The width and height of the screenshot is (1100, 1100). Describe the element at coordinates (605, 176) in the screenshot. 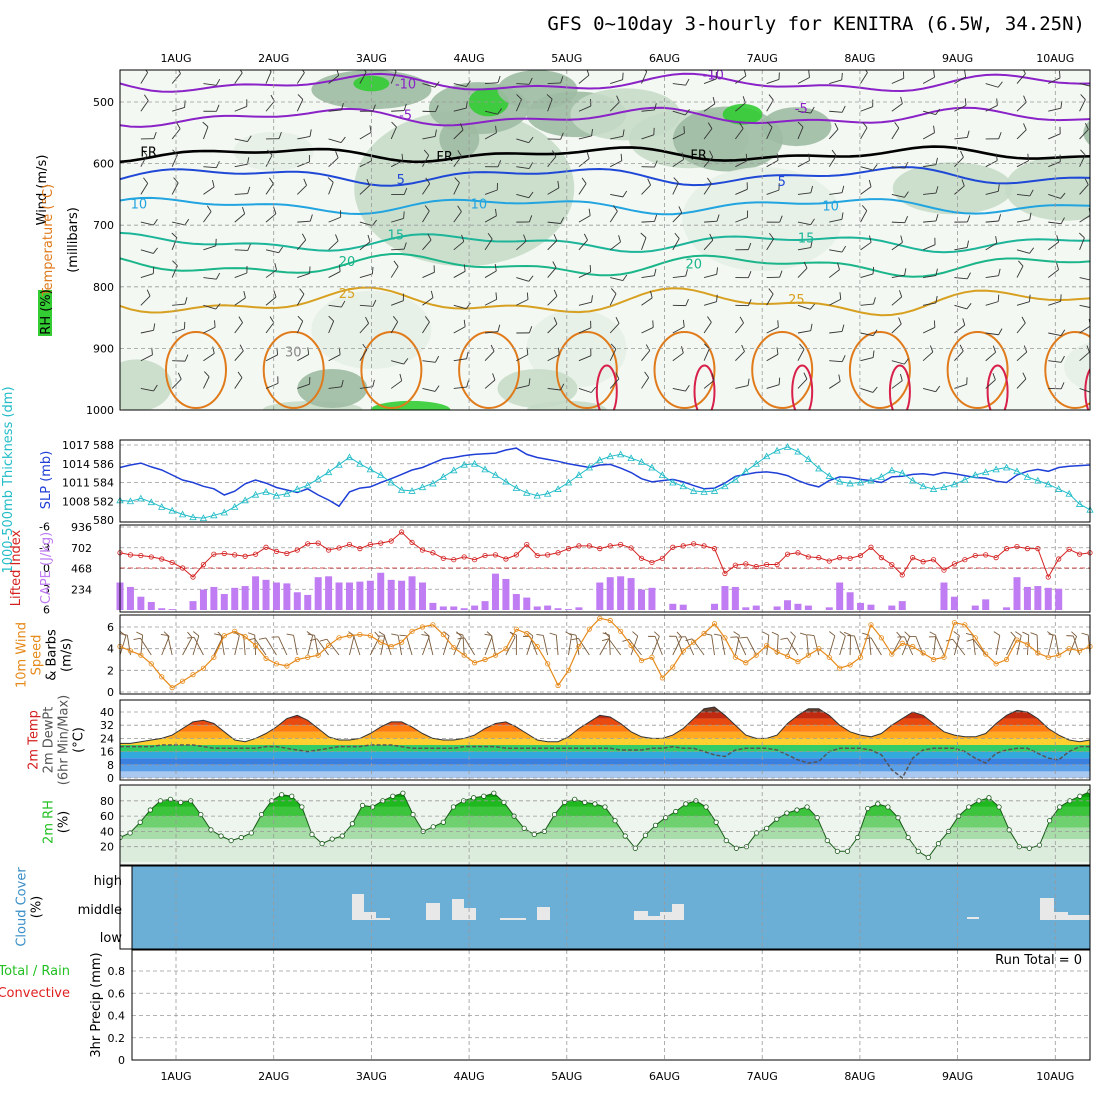

I see `isotherm-line` at that location.